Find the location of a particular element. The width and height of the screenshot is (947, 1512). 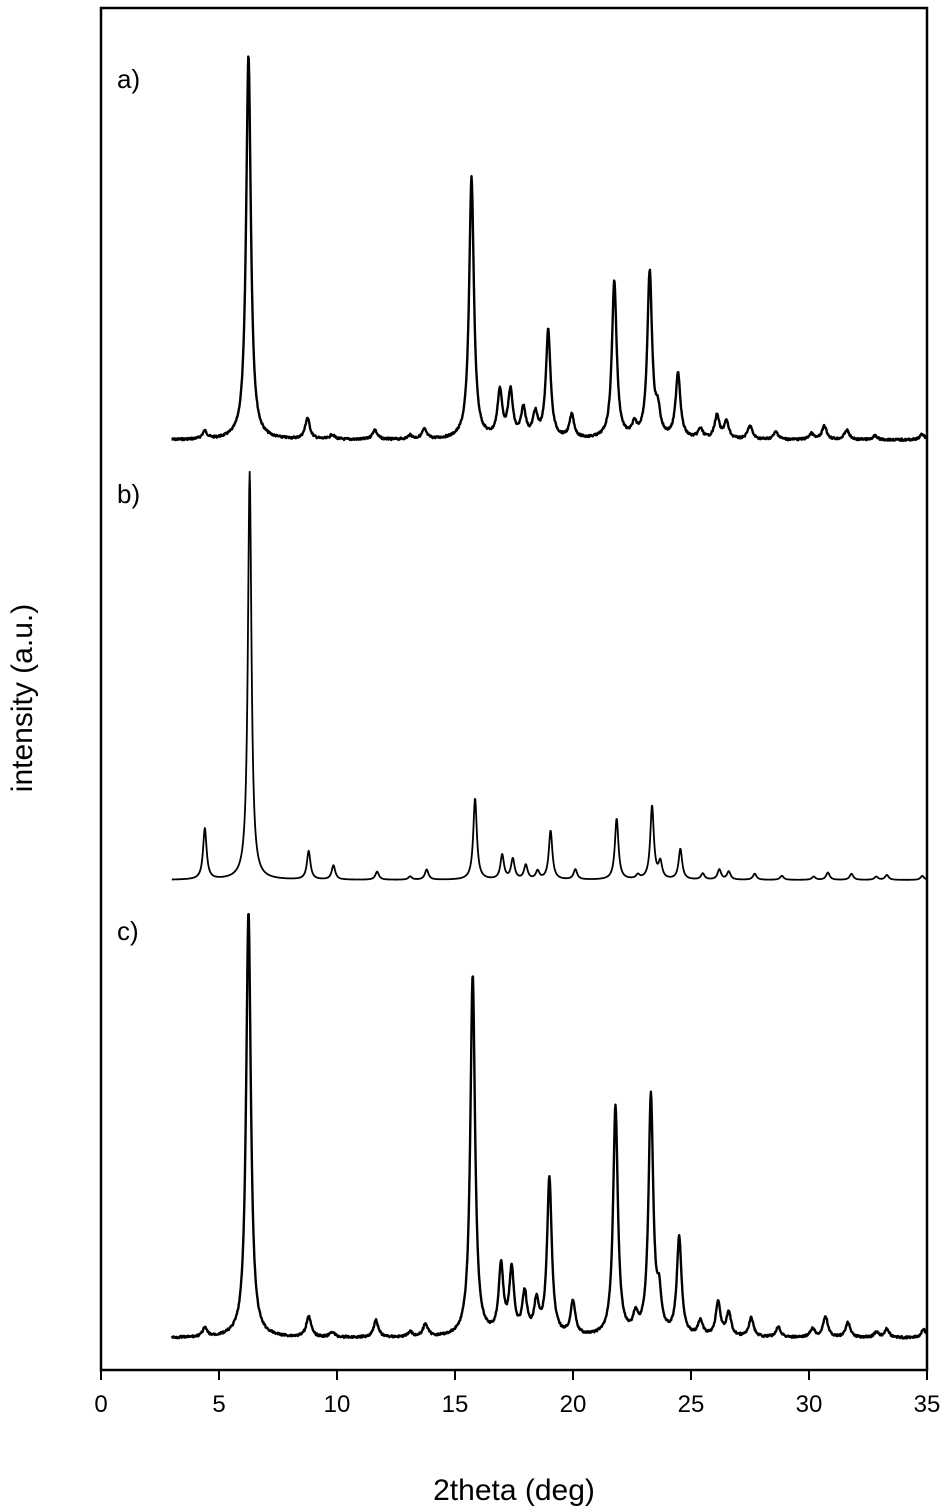

x-tick-label: 35 is located at coordinates (927, 1404).